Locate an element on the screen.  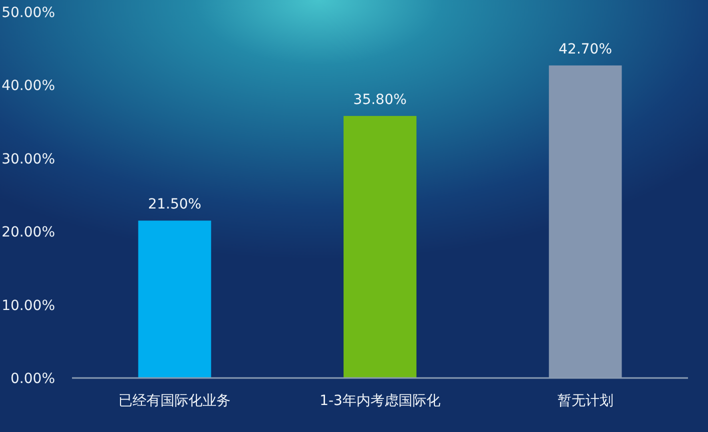
y-tick-label: 50.00% is located at coordinates (28, 13).